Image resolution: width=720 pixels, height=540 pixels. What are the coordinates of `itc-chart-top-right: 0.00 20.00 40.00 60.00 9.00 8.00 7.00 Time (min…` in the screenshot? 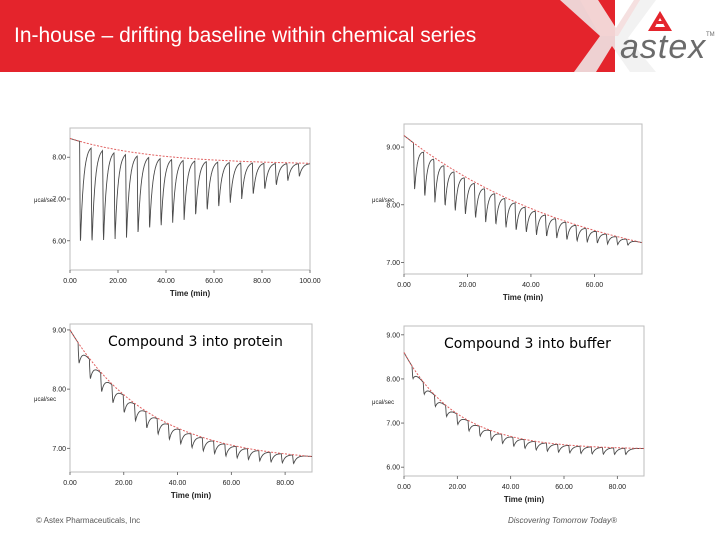 It's located at (513, 210).